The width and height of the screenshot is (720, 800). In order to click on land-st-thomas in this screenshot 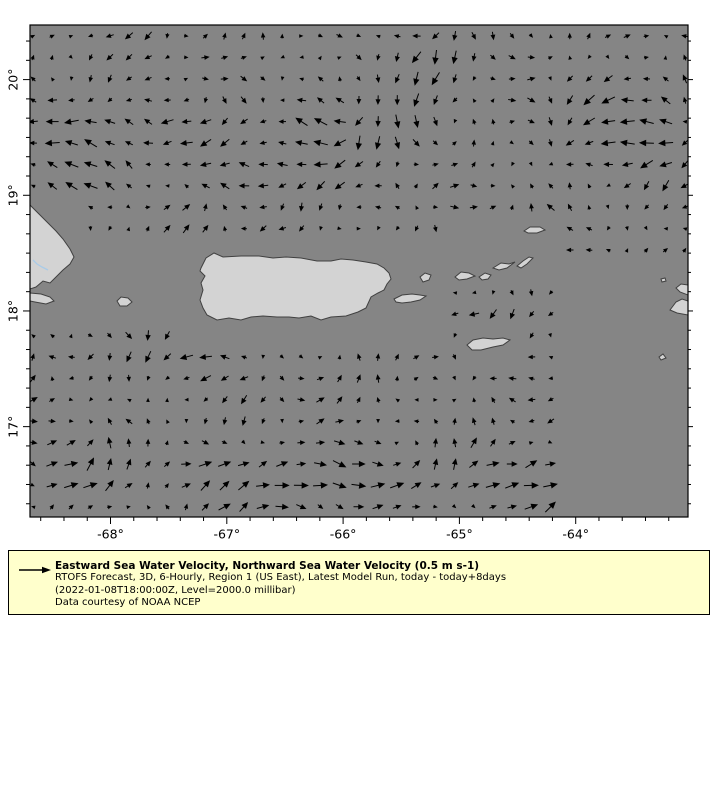, I will do `click(465, 276)`.